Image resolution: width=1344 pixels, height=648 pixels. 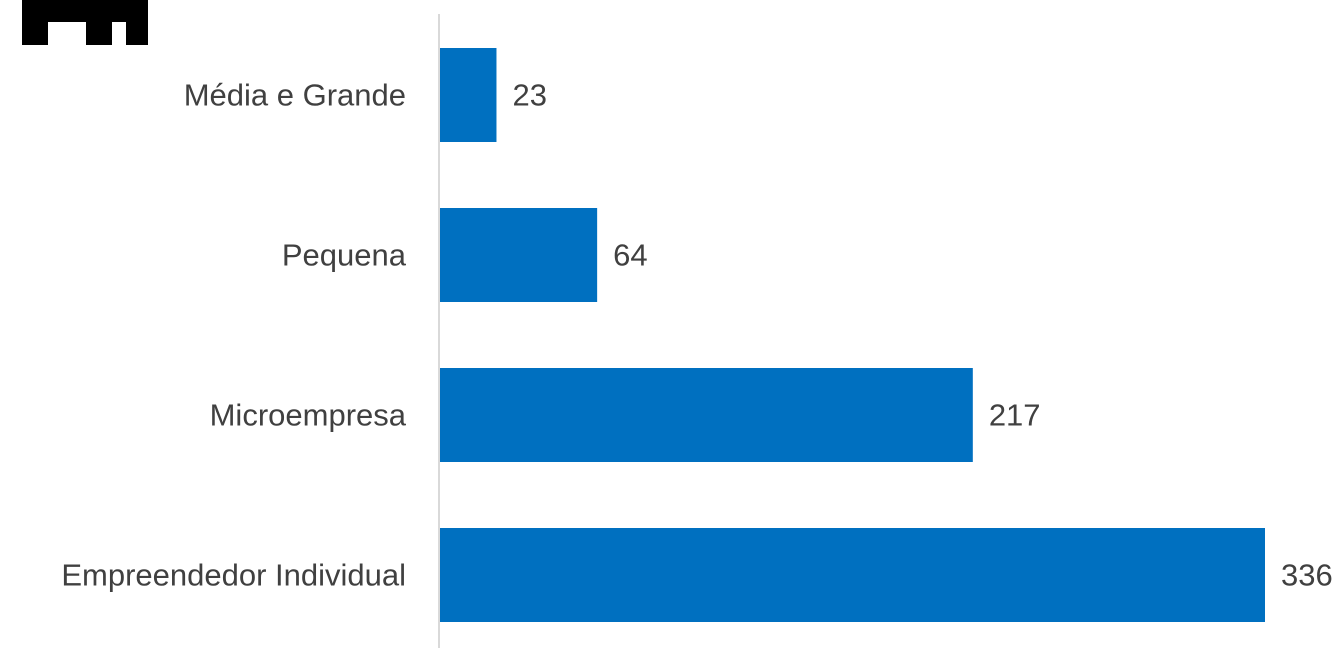 I want to click on data-label-empreendedor-individual: 336, so click(x=1307, y=575).